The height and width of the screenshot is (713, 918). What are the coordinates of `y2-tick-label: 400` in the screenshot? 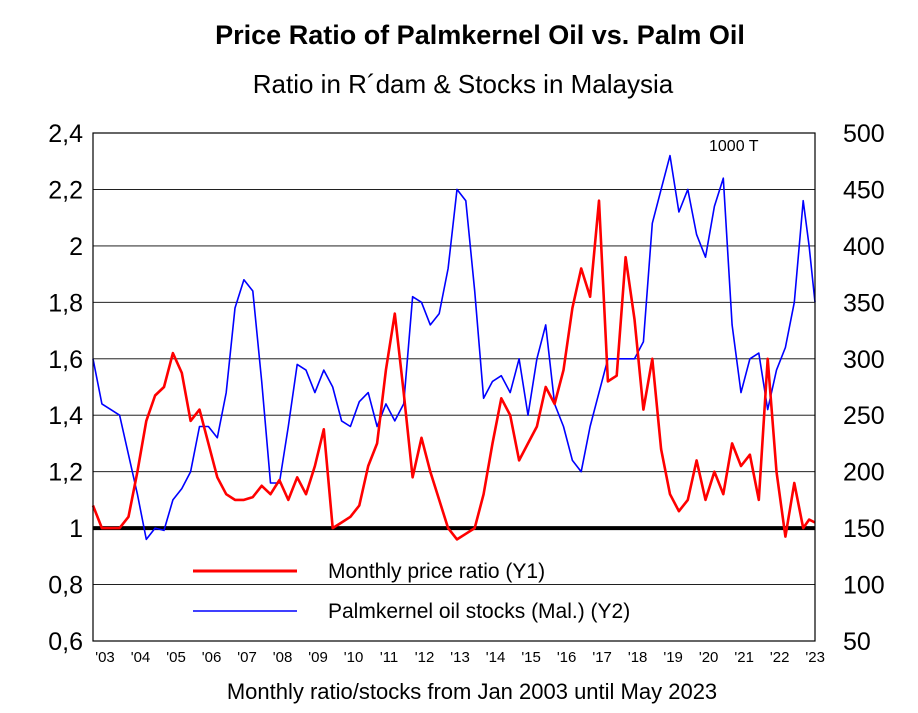 It's located at (864, 247).